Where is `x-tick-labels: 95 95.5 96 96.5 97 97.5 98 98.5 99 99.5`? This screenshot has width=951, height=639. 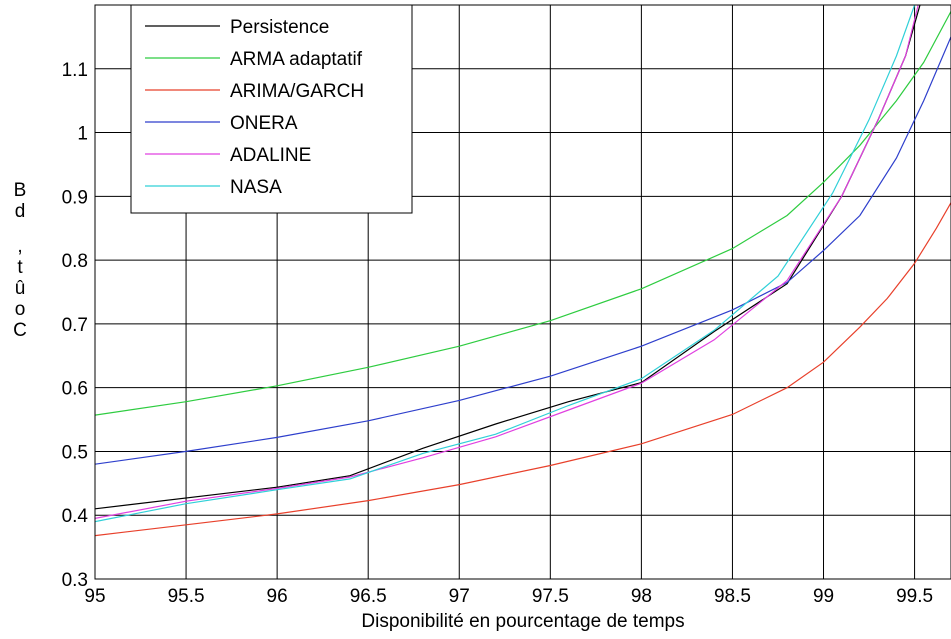
x-tick-labels: 95 95.5 96 96.5 97 97.5 98 98.5 99 99.5 is located at coordinates (508, 596).